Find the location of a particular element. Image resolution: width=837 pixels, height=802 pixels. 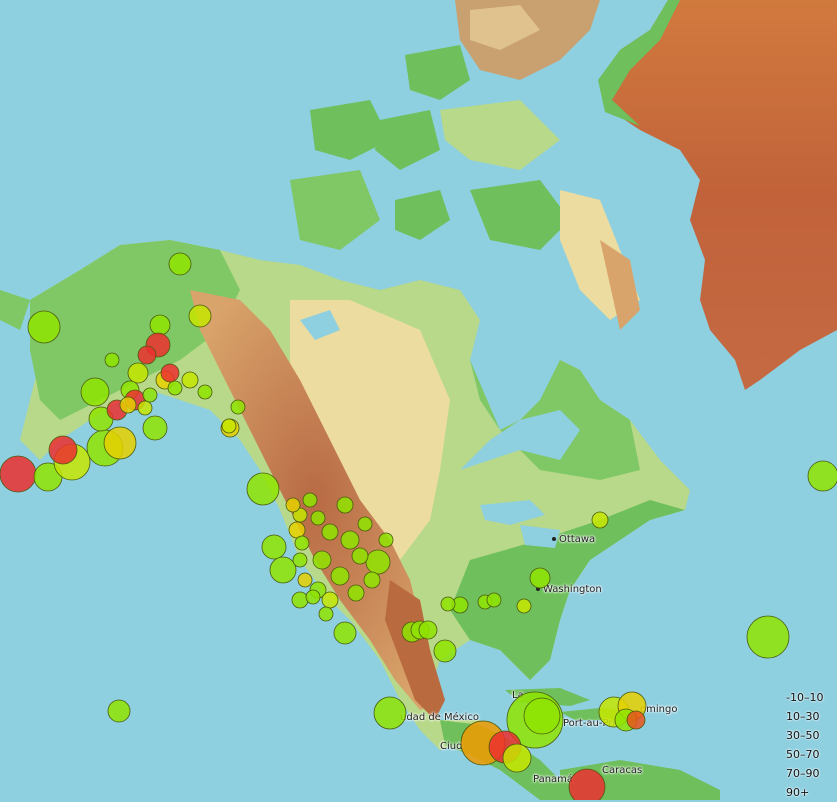

east-coast-green is located at coordinates (567, 590).